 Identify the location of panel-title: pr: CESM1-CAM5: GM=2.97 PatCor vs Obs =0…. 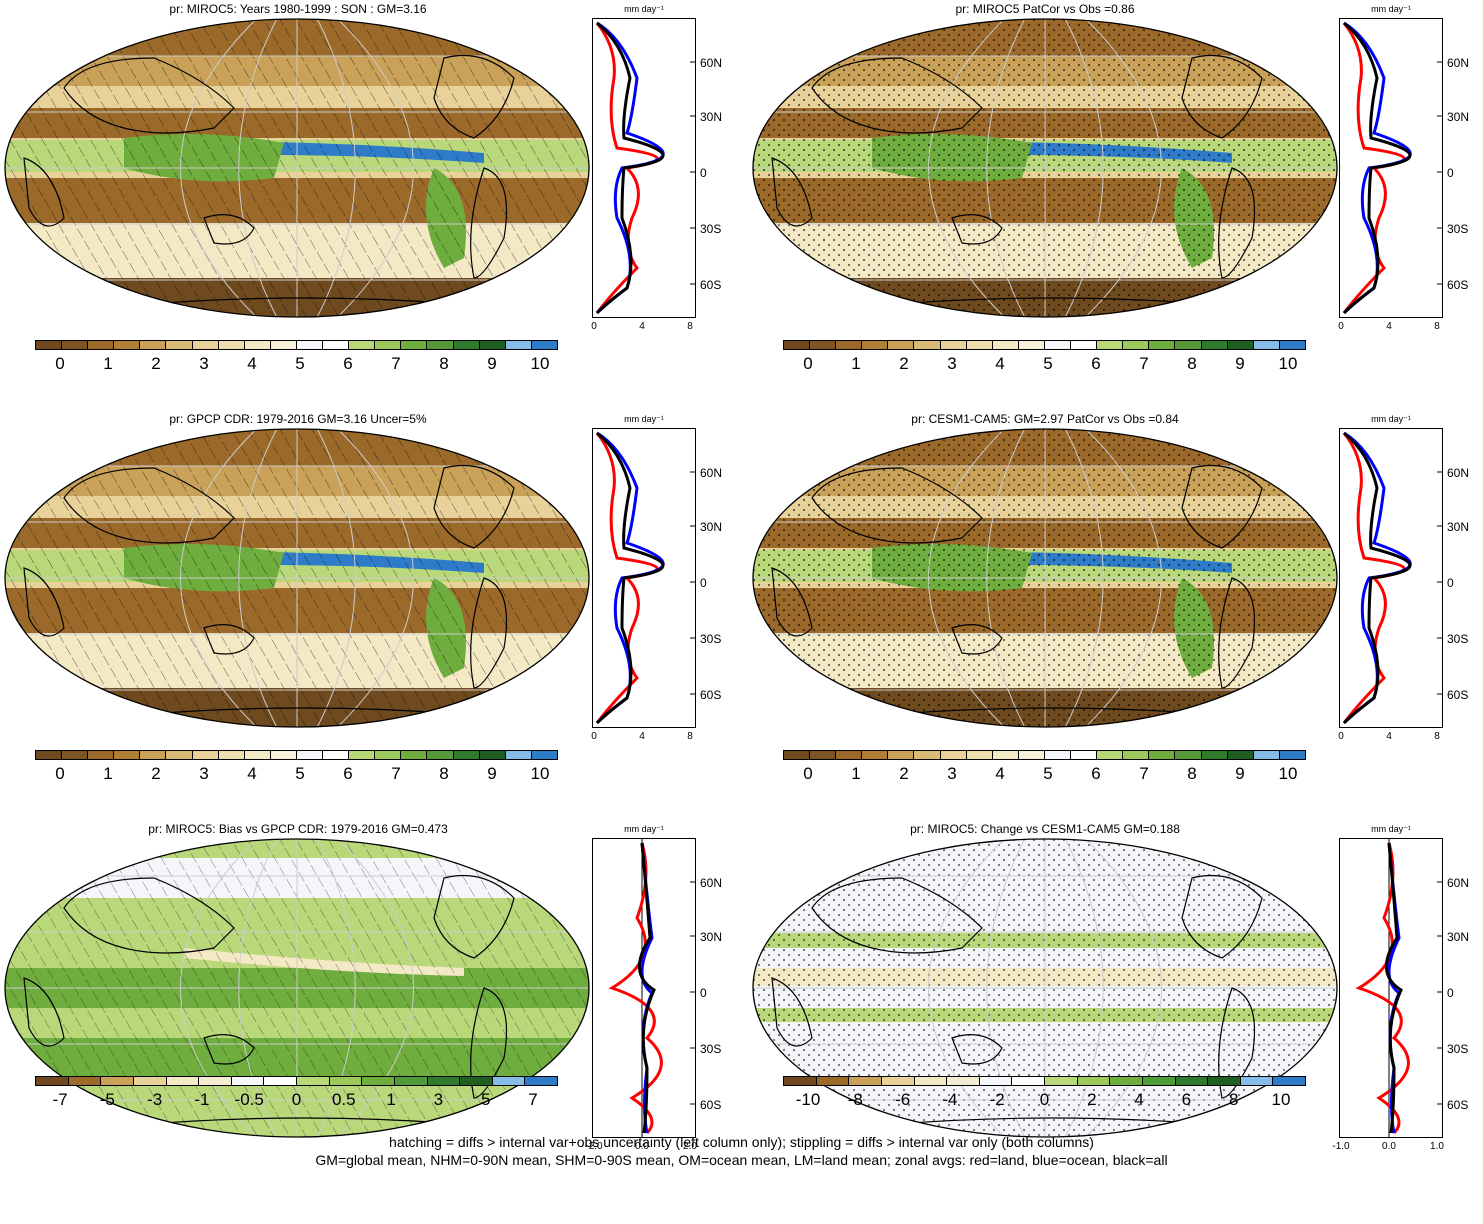
(1045, 419).